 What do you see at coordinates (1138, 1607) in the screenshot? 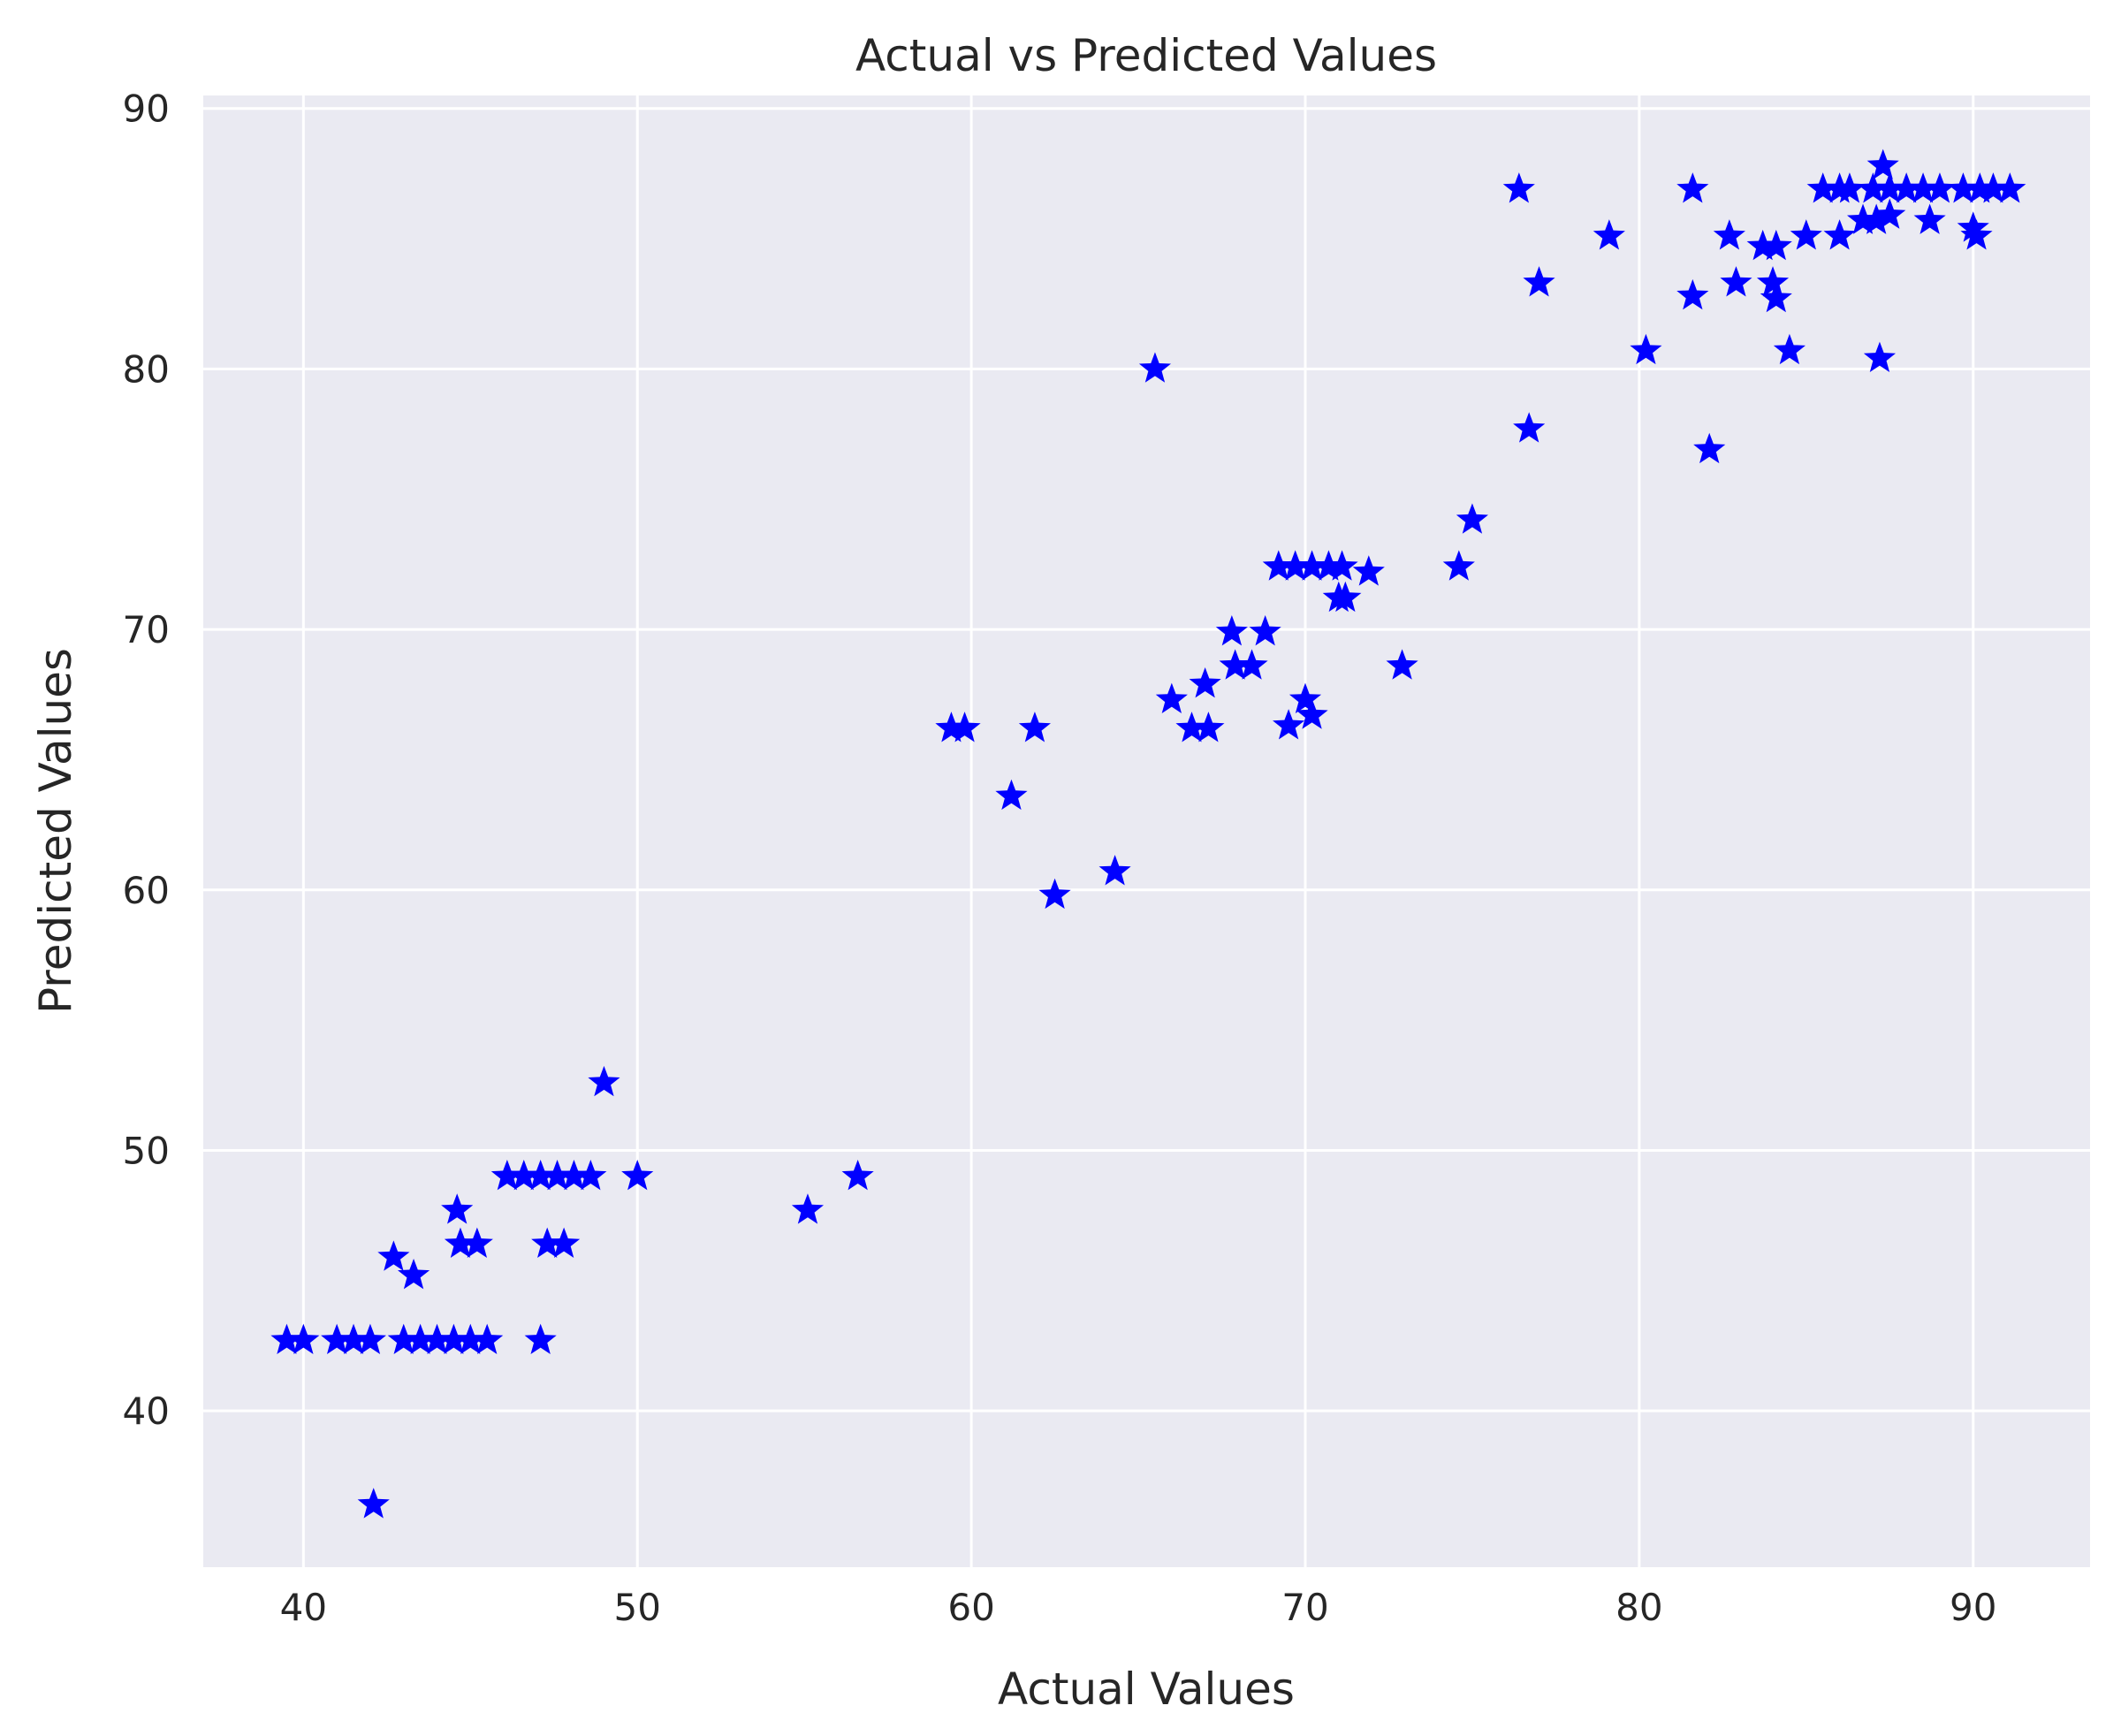
I see `x-tick-labels: 40 50 60 70 80 90` at bounding box center [1138, 1607].